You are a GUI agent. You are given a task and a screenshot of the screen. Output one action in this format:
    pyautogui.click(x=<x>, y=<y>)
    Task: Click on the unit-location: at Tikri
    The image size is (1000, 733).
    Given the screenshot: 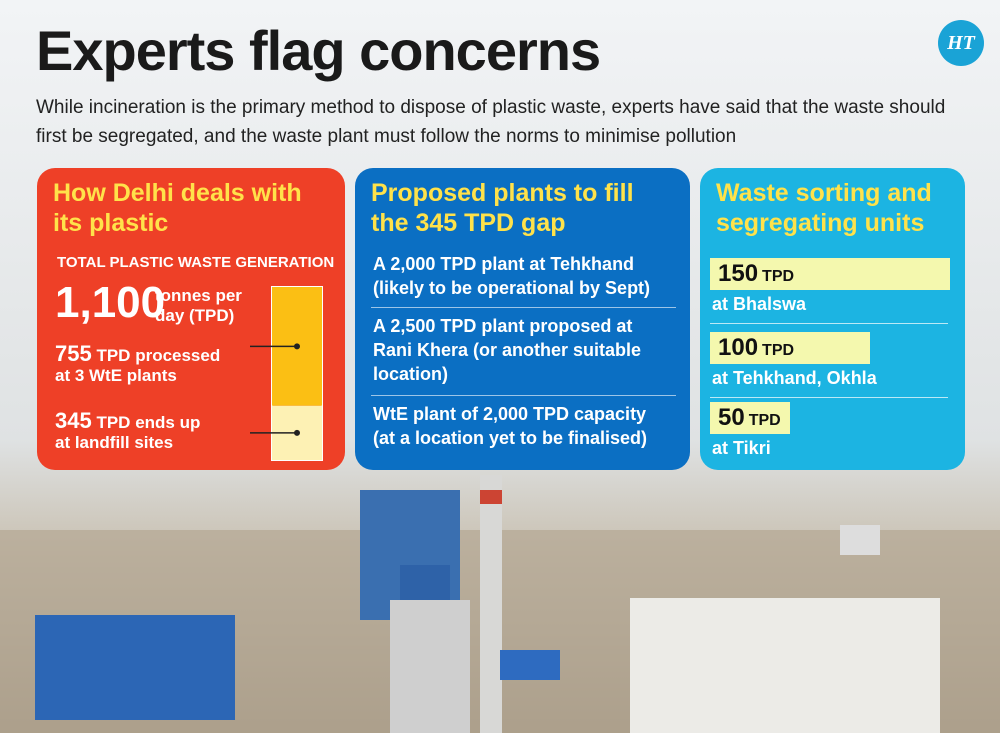 What is the action you would take?
    pyautogui.click(x=741, y=448)
    